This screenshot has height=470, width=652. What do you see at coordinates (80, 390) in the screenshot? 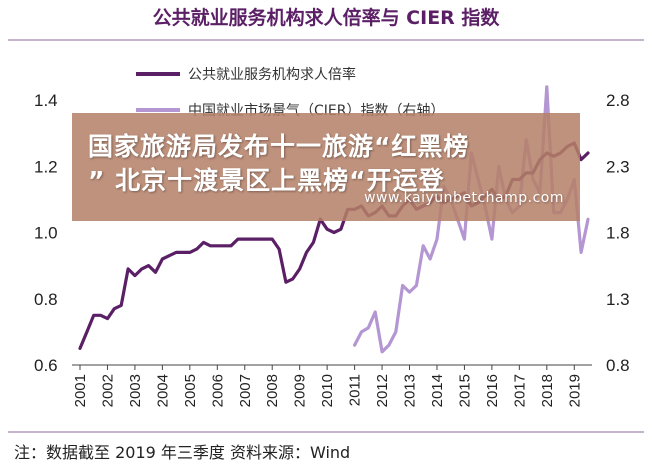
I see `x-tick-label: 2001` at bounding box center [80, 390].